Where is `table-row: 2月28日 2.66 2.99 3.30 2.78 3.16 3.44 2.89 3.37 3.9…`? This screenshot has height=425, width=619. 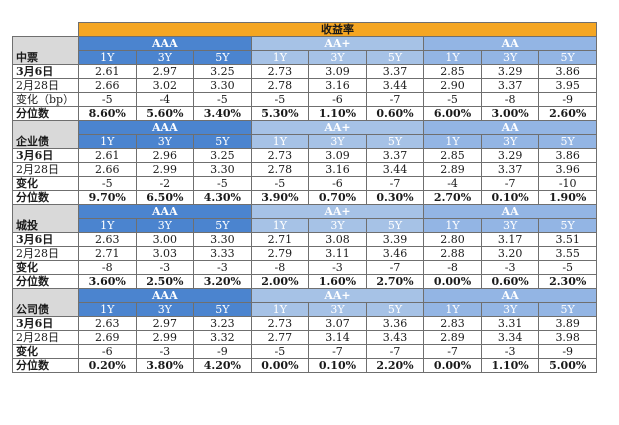
table-row: 2月28日 2.66 2.99 3.30 2.78 3.16 3.44 2.89 3.37 3.9… is located at coordinates (304, 169).